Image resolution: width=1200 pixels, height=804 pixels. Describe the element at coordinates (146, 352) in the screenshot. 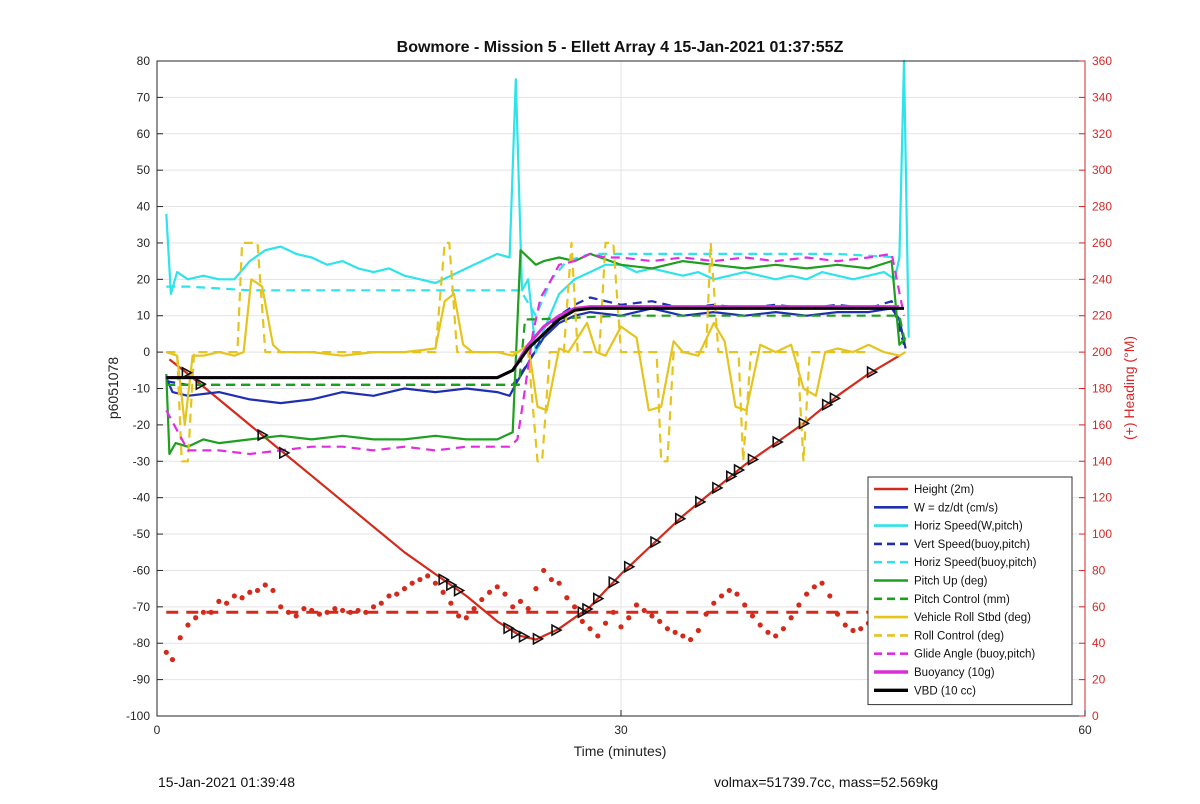

I see `y-tick-label: 0` at that location.